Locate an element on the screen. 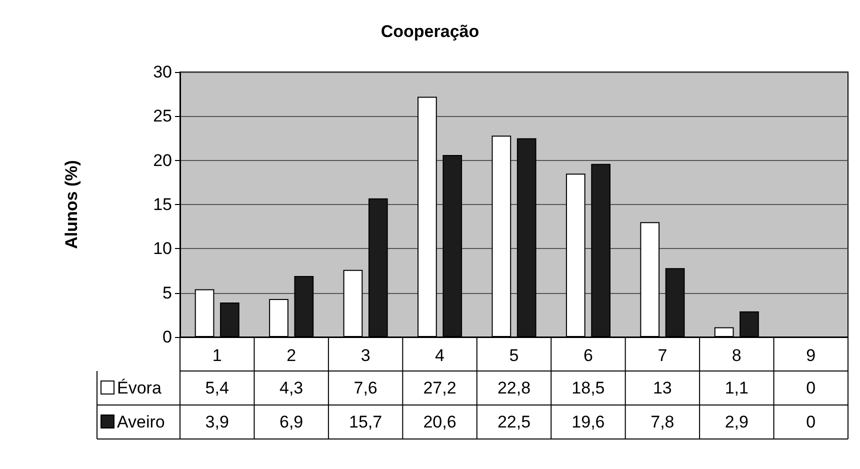 This screenshot has width=860, height=469. data-label: 20,6 is located at coordinates (439, 422).